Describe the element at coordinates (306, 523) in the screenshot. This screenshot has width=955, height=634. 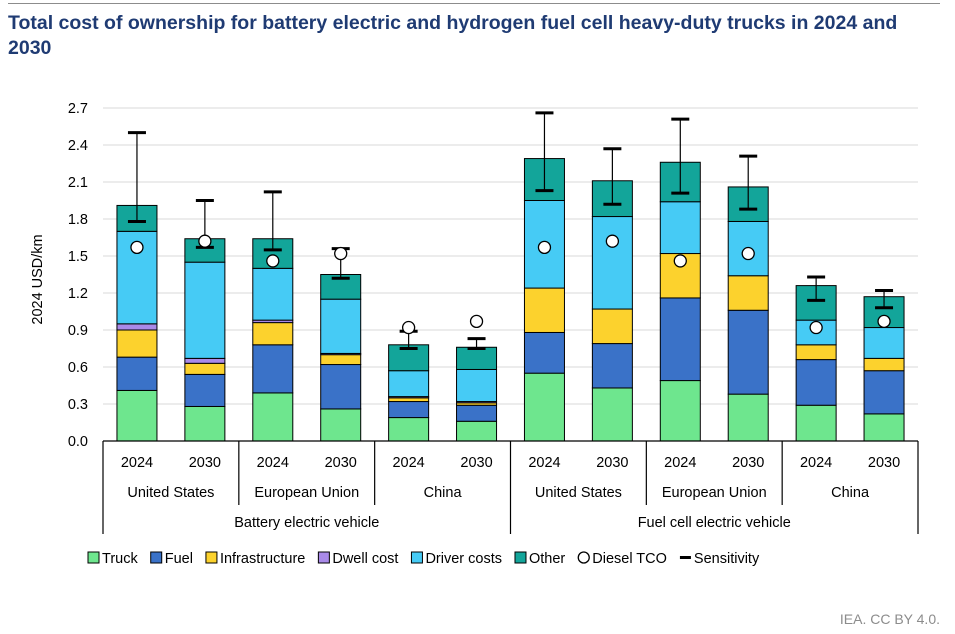
I see `vehicle-type-label: Battery electric vehicle` at that location.